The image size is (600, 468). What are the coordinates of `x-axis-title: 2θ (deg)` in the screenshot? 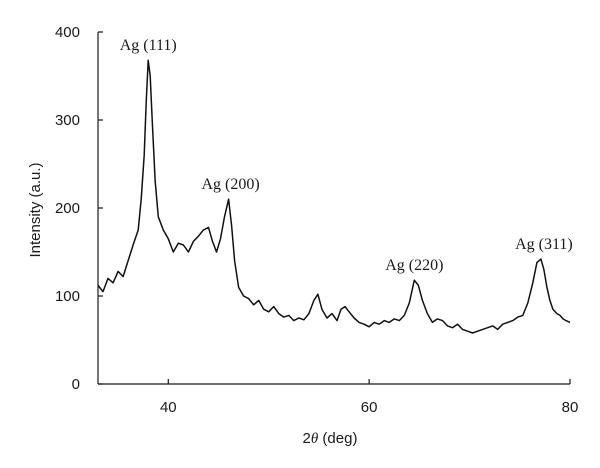 It's located at (330, 438).